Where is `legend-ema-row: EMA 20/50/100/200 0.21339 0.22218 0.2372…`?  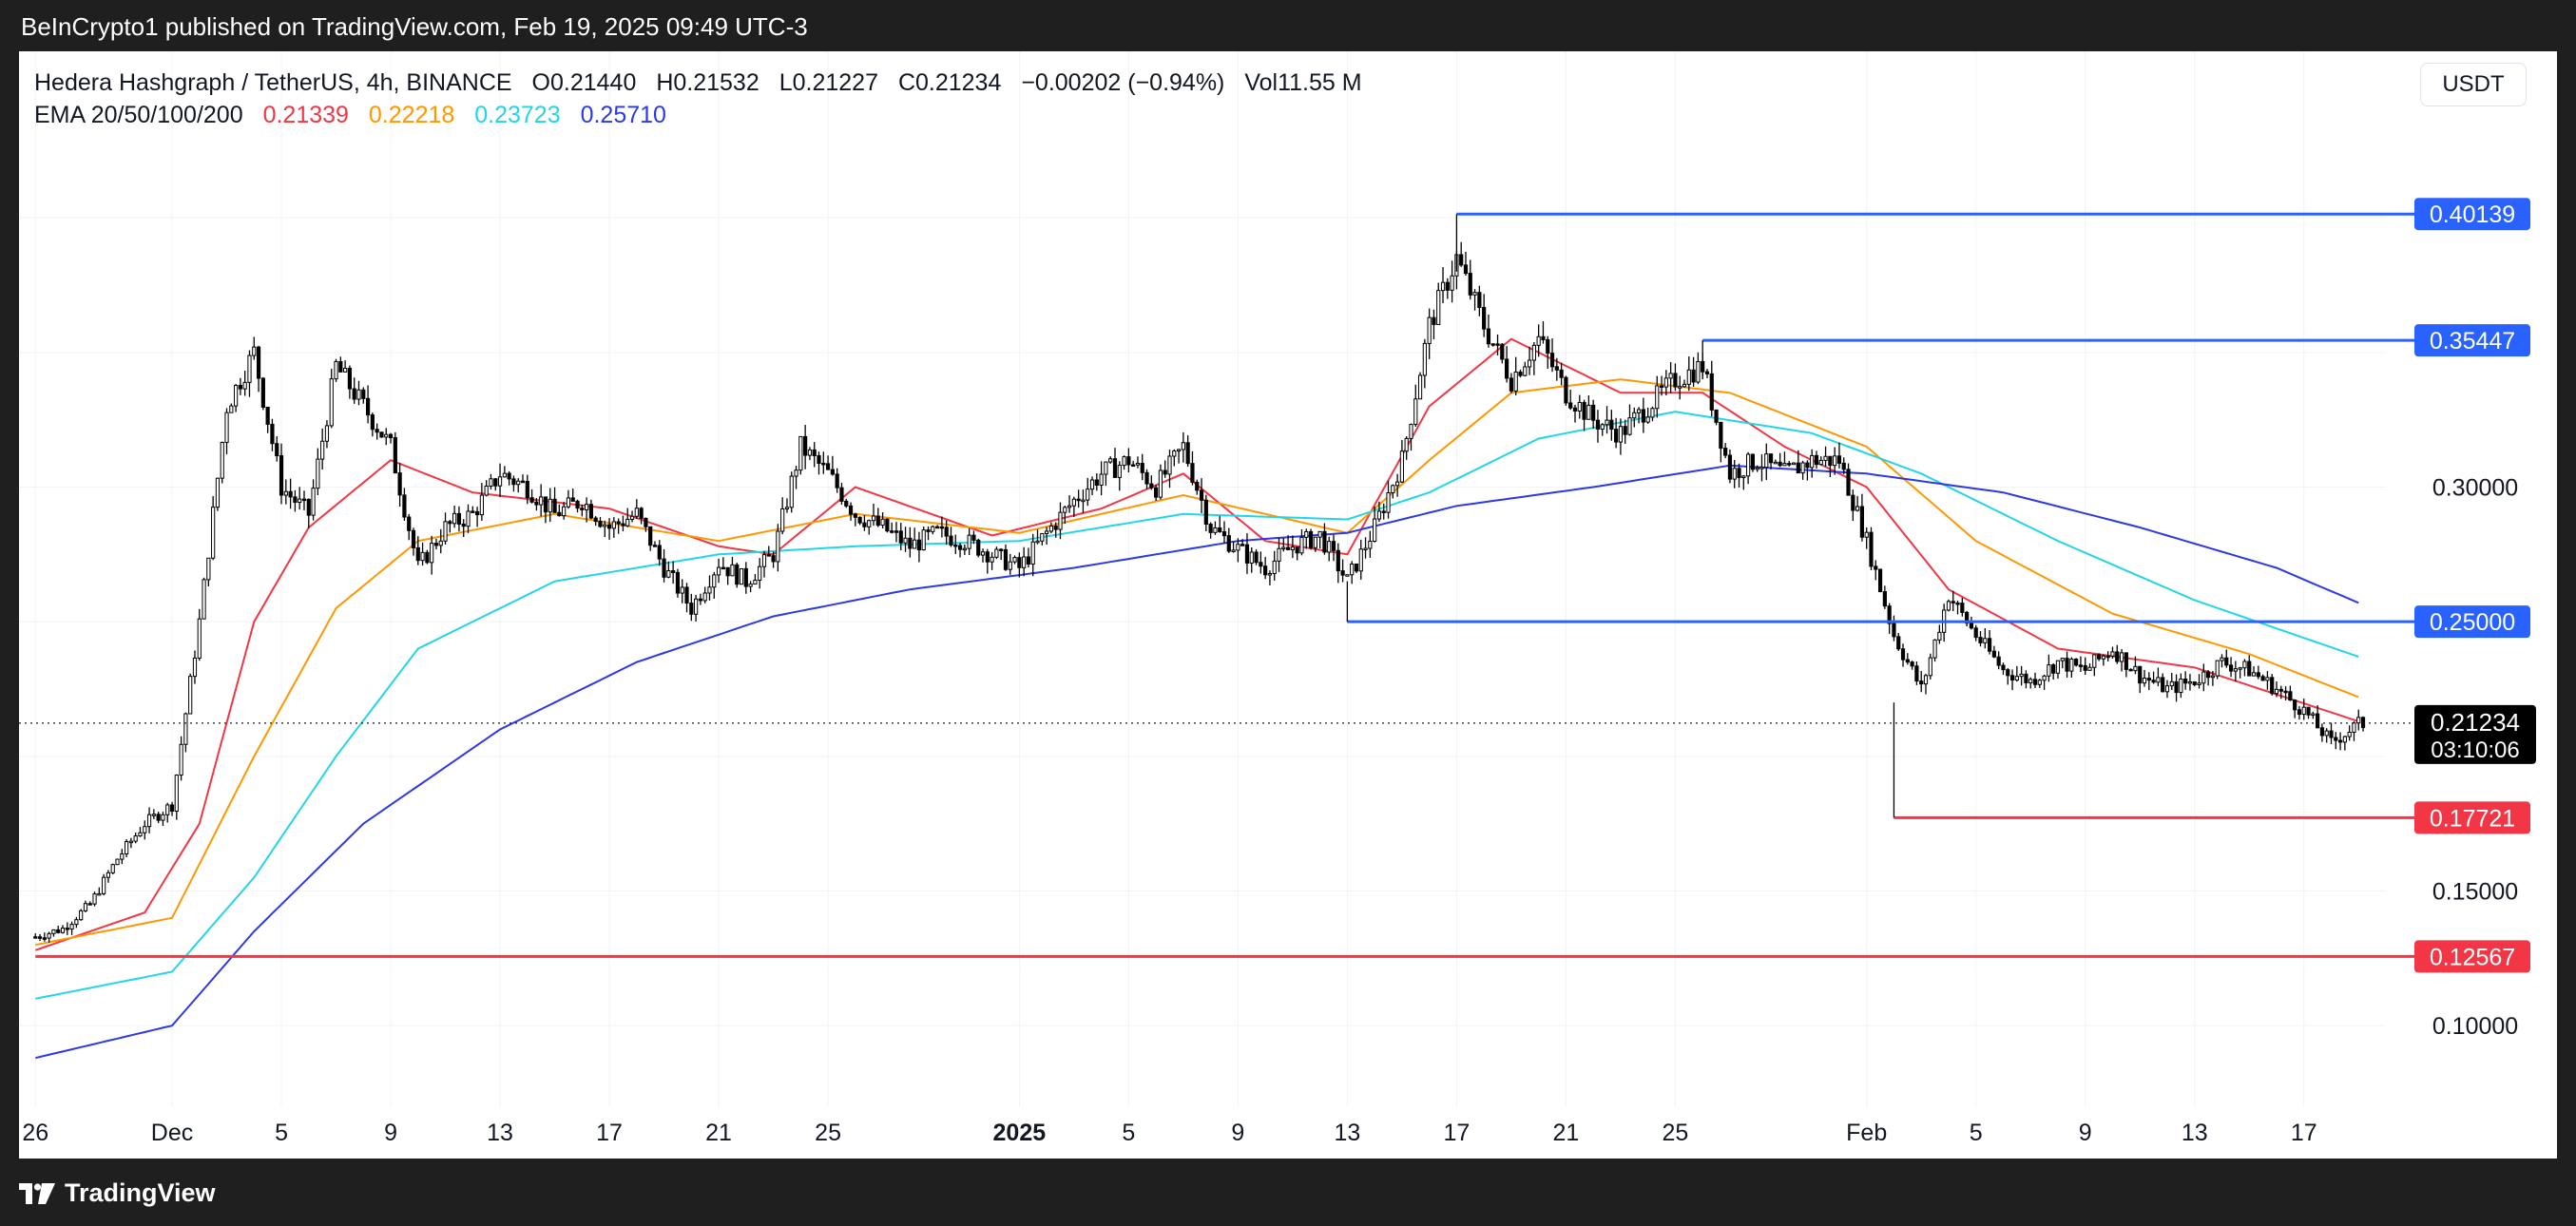 legend-ema-row: EMA 20/50/100/200 0.21339 0.22218 0.2372… is located at coordinates (704, 115).